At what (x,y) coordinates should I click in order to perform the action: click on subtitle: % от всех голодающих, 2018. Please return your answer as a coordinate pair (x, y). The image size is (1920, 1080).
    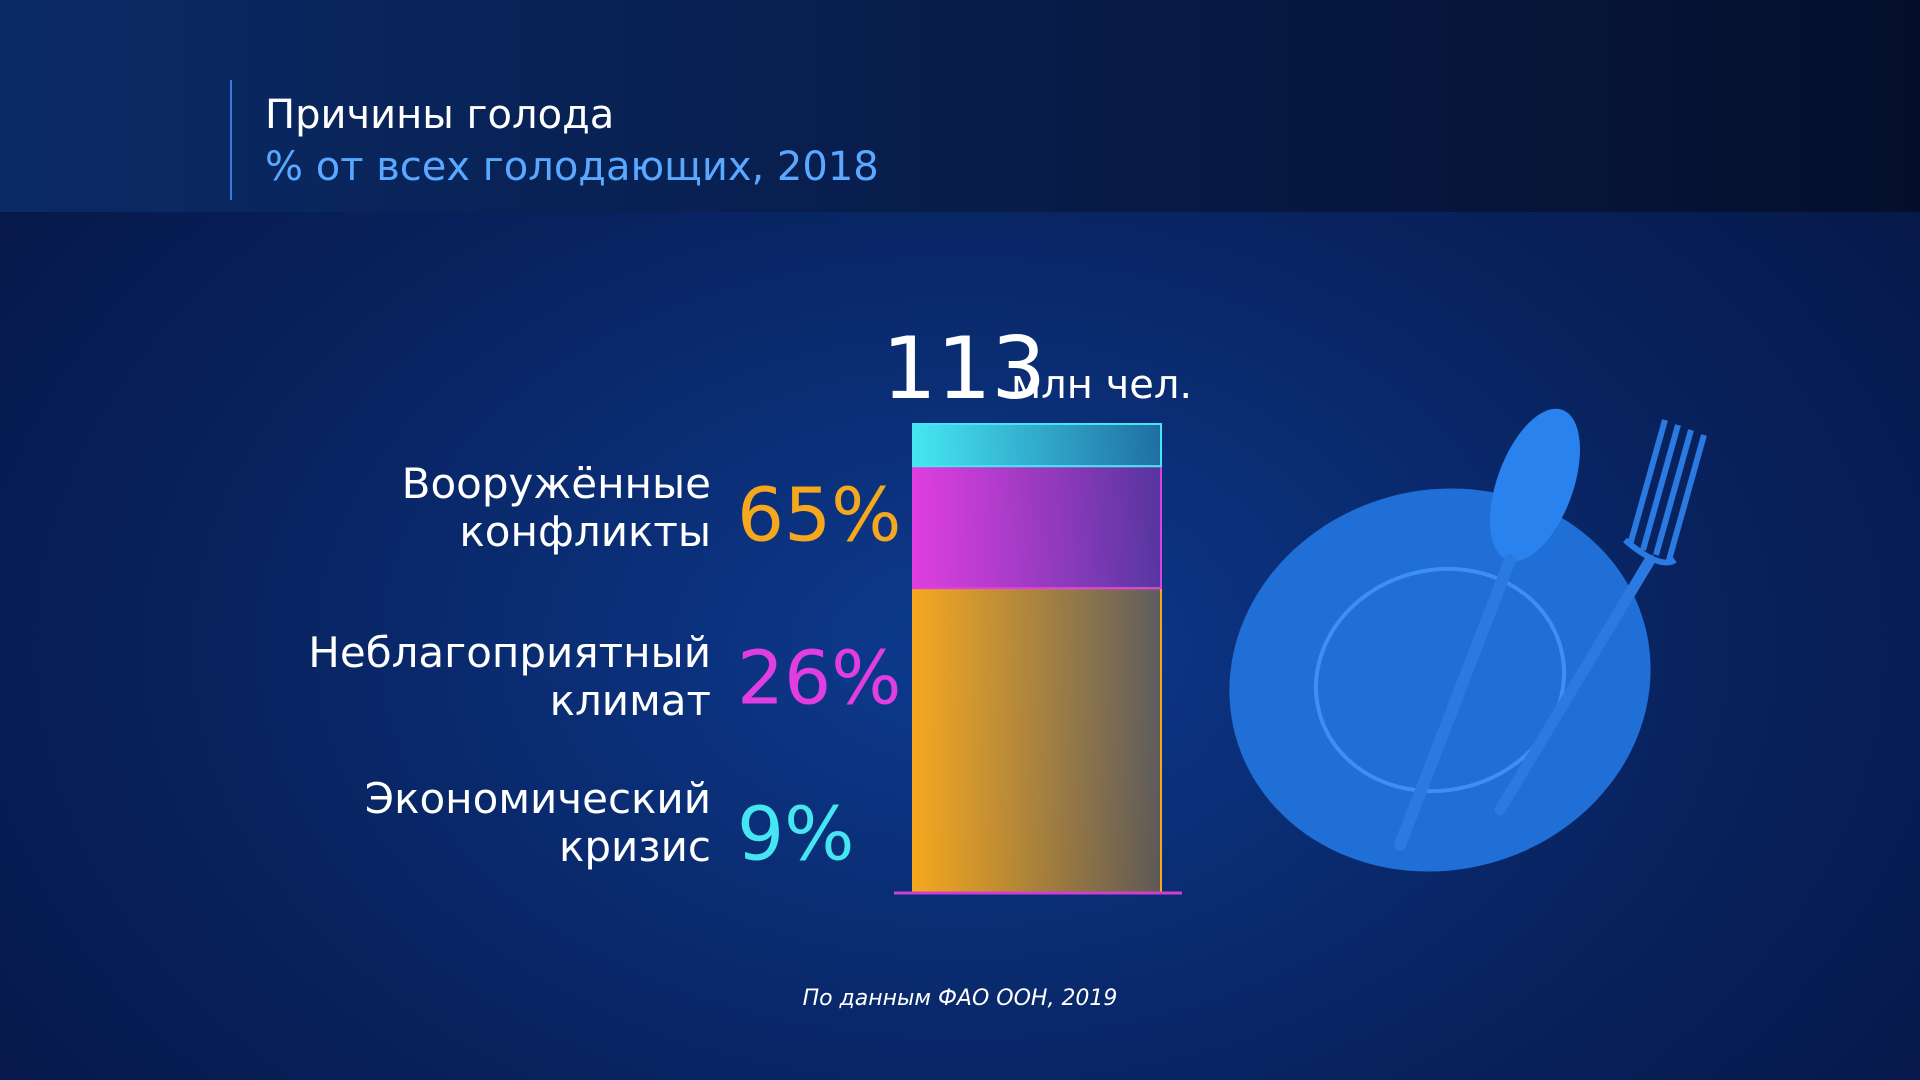
    Looking at the image, I should click on (572, 167).